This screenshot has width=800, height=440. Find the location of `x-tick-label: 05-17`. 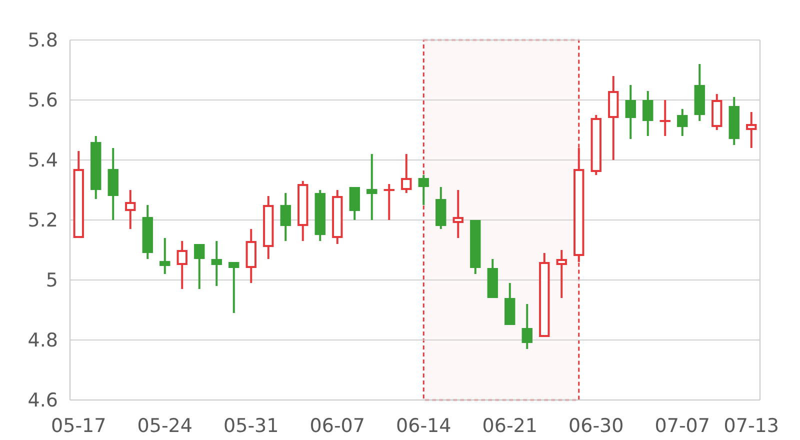

x-tick-label: 05-17 is located at coordinates (78, 426).